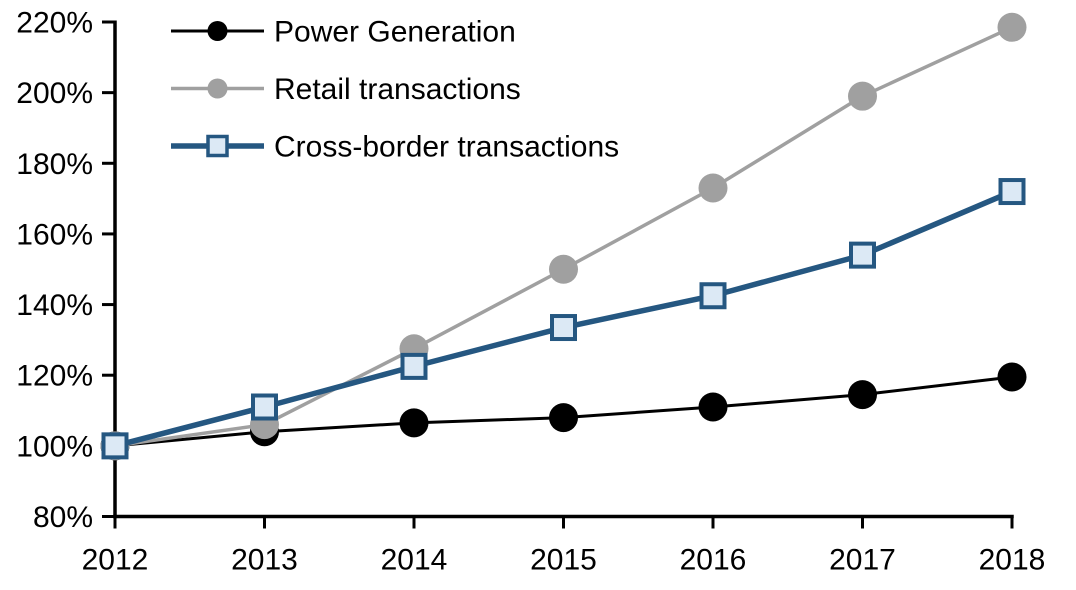 Image resolution: width=1076 pixels, height=590 pixels. I want to click on x-tick-label: 2012, so click(115, 560).